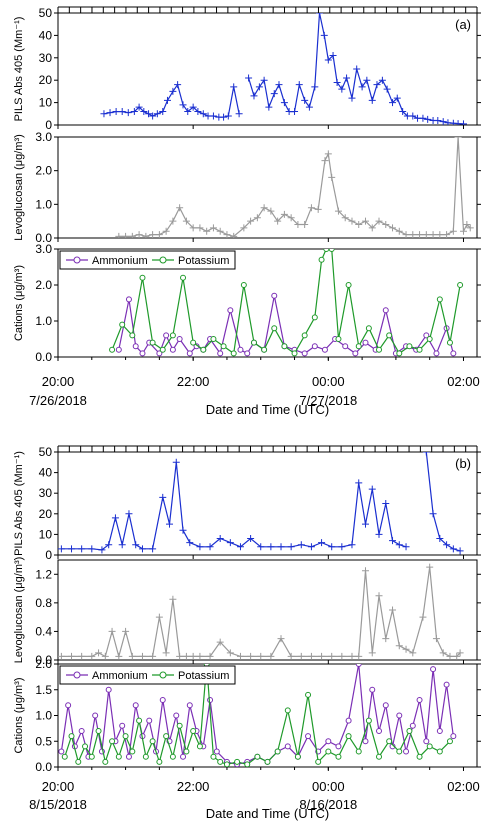 The image size is (500, 835). Describe the element at coordinates (77, 675) in the screenshot. I see `legend-marker` at that location.